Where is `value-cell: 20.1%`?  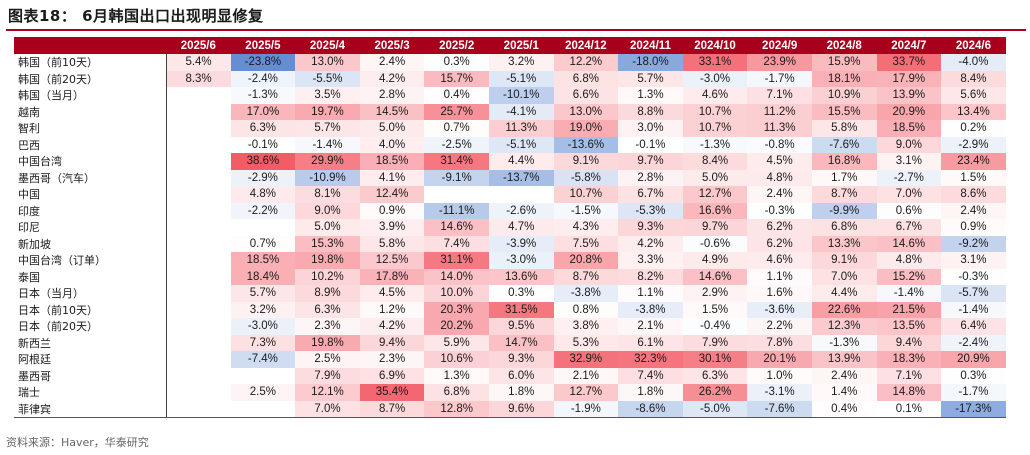
value-cell: 20.1% is located at coordinates (779, 359).